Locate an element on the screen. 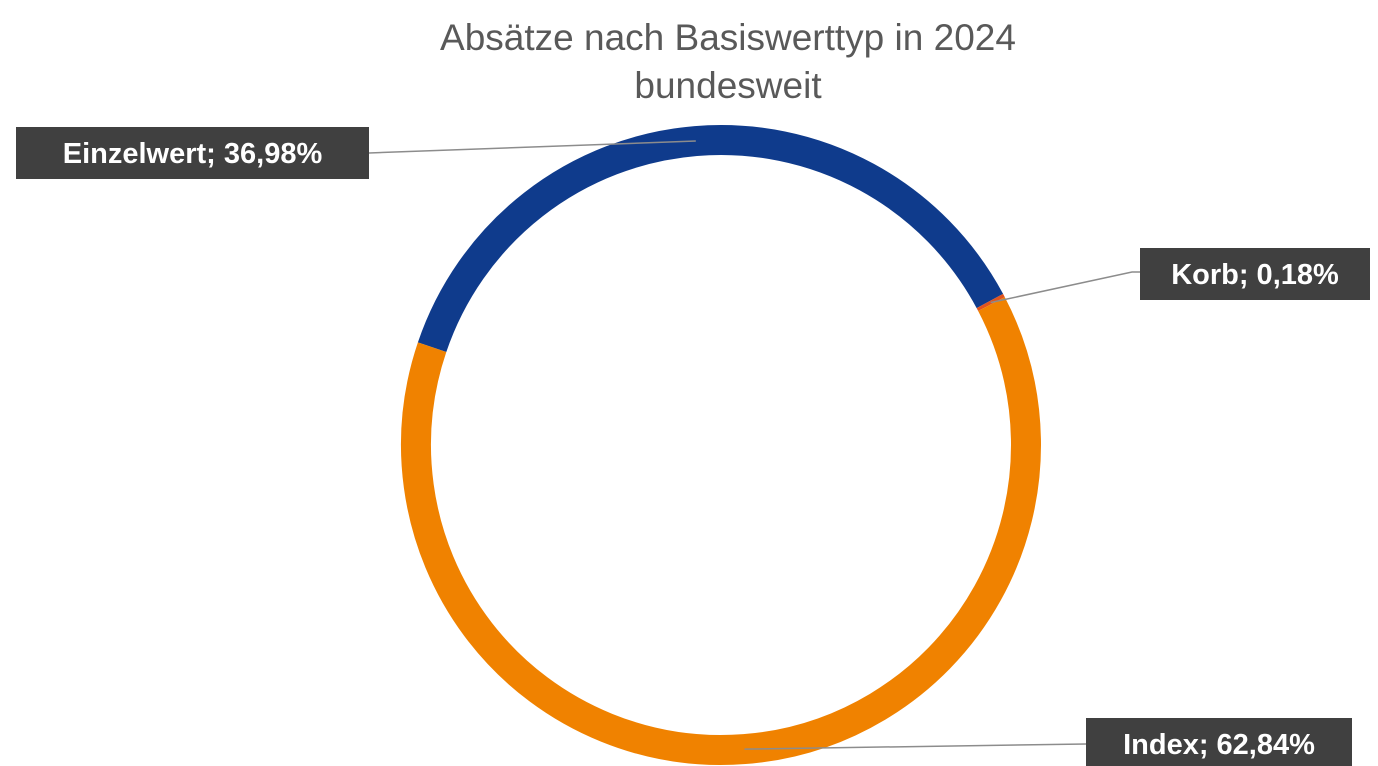 This screenshot has height=766, width=1378. chart-title-line-2: bundesweit is located at coordinates (728, 85).